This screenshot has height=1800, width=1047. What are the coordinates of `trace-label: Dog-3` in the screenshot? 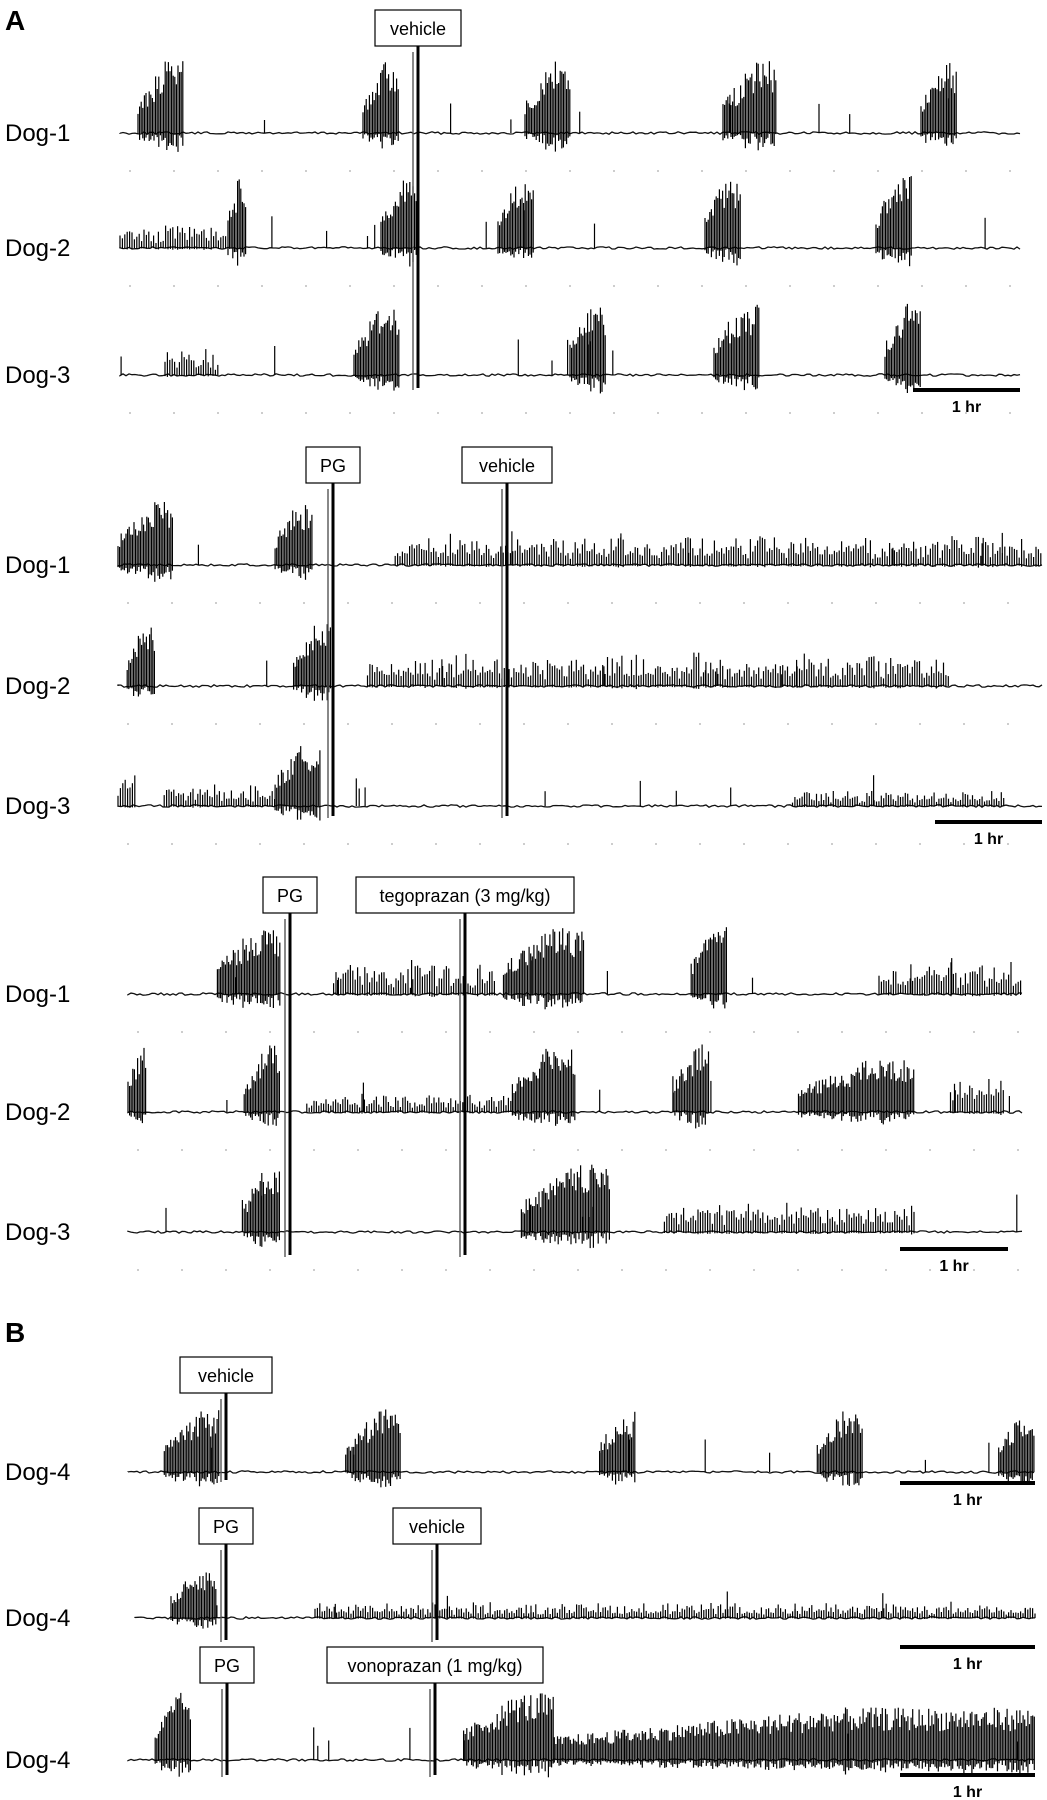 It's located at (37, 375).